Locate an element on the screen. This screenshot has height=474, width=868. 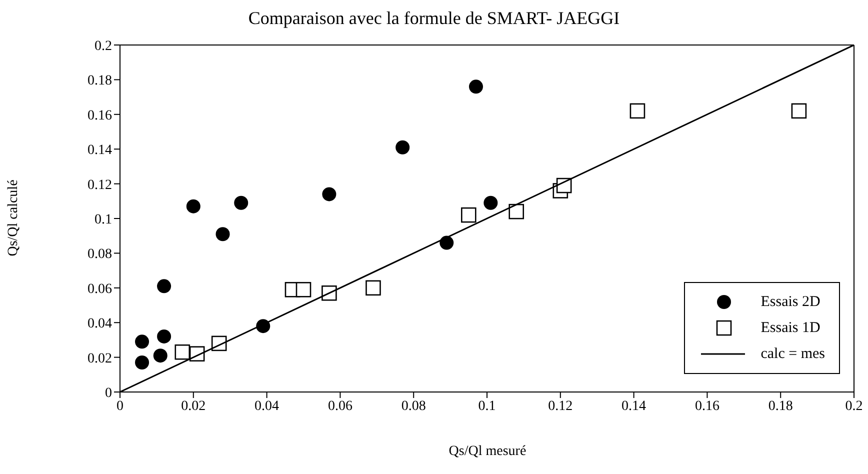
x-tick-label: 0.06 is located at coordinates (340, 406).